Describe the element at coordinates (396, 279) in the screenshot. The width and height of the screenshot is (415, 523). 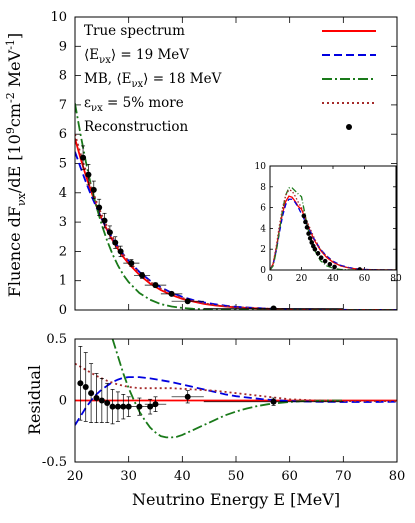
I see `inset-x-tick-label: 80` at that location.